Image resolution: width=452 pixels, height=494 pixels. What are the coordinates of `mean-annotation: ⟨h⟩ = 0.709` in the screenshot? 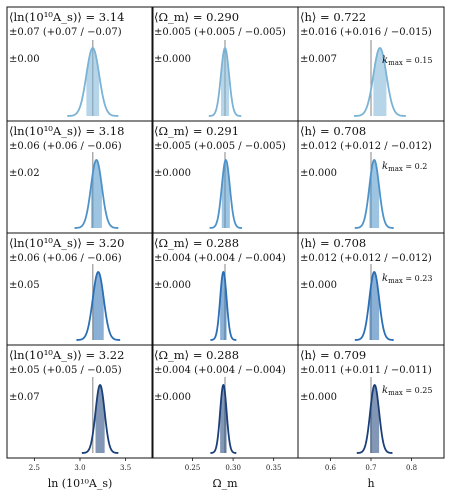 It's located at (333, 355).